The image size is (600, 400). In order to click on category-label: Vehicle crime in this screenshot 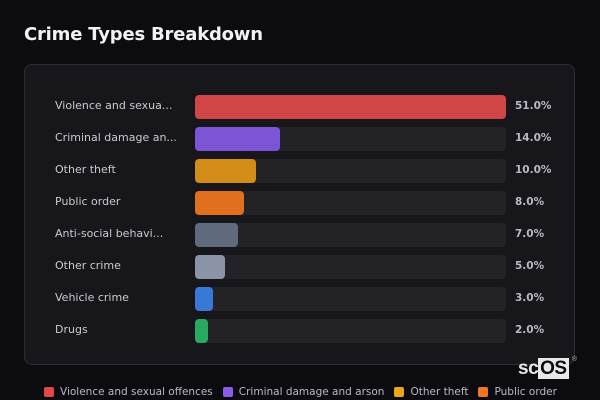, I will do `click(92, 297)`.